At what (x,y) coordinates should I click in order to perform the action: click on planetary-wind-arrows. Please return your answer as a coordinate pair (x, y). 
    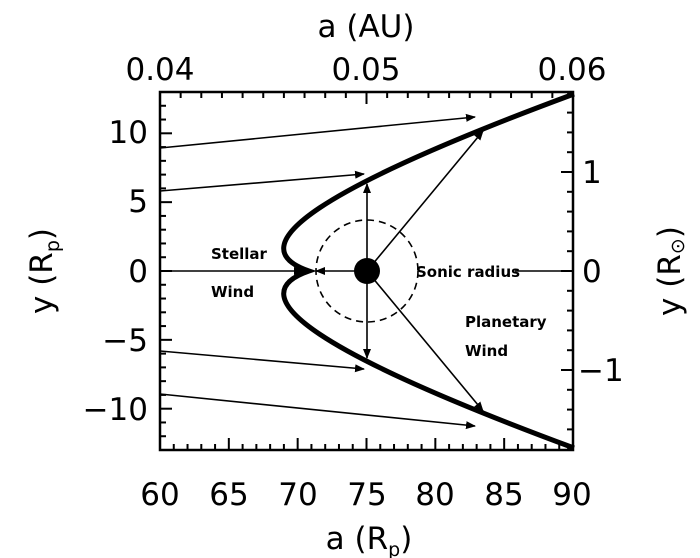
    Looking at the image, I should click on (399, 271).